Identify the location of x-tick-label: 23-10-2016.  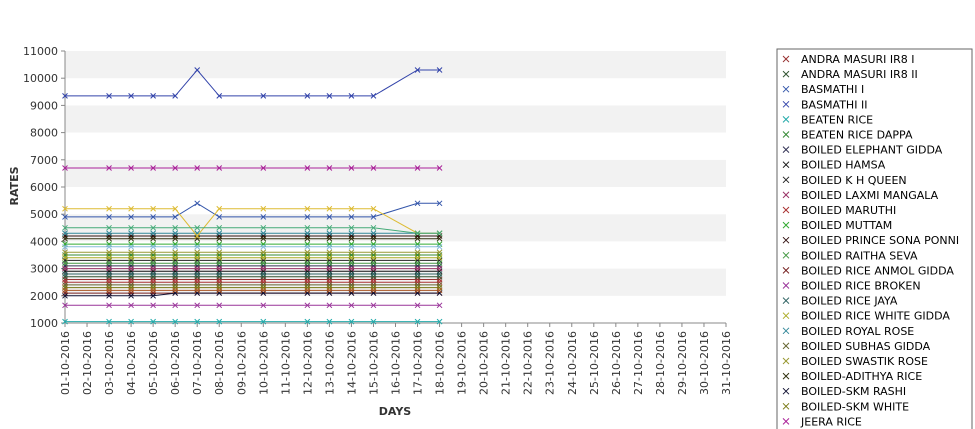
(550, 363).